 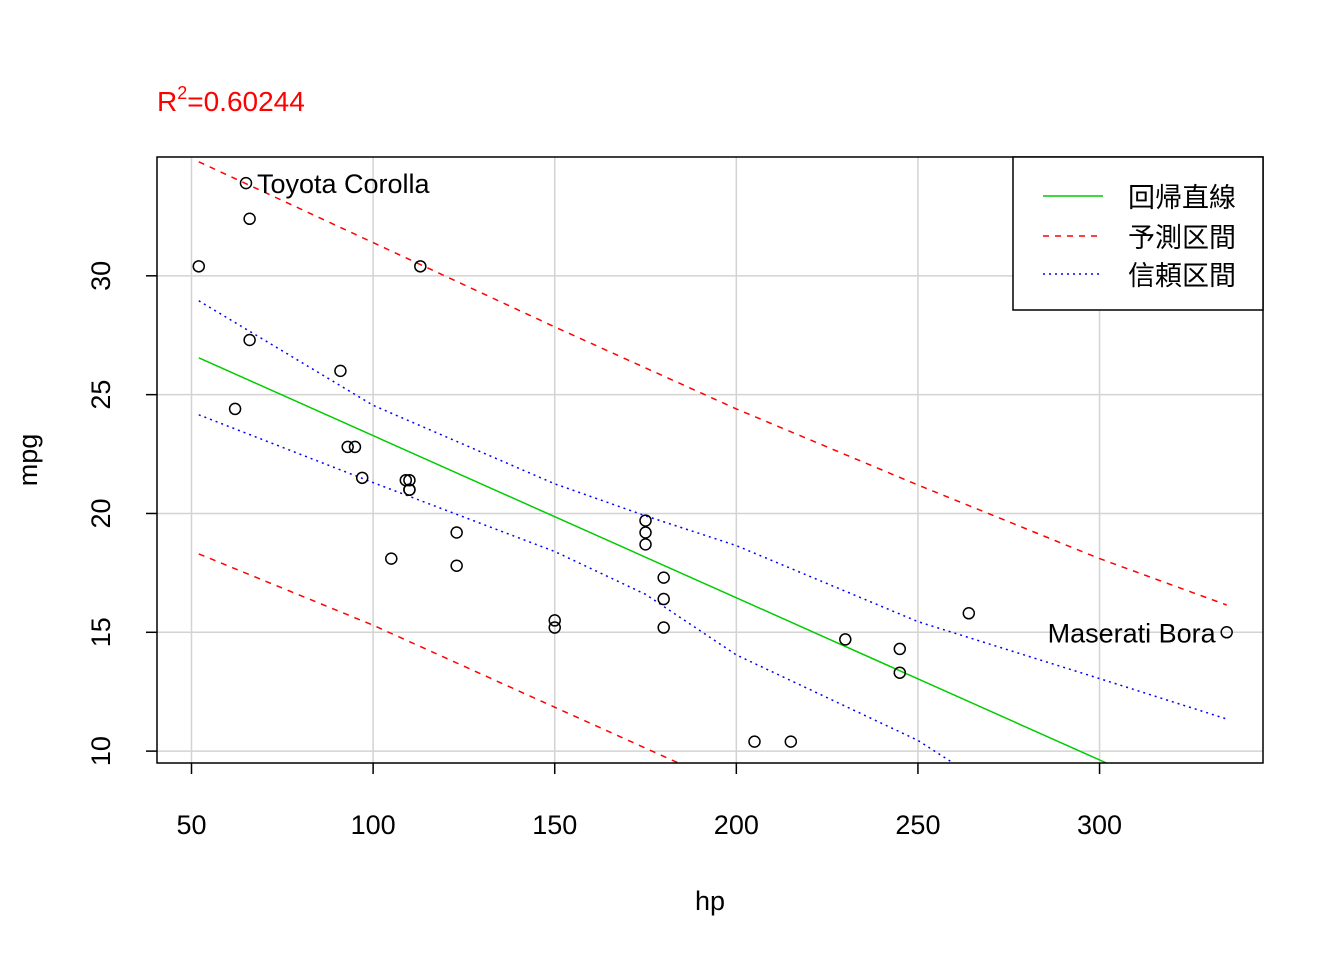 What do you see at coordinates (649, 801) in the screenshot?
I see `x-axis: 50 100 150 200 250 300` at bounding box center [649, 801].